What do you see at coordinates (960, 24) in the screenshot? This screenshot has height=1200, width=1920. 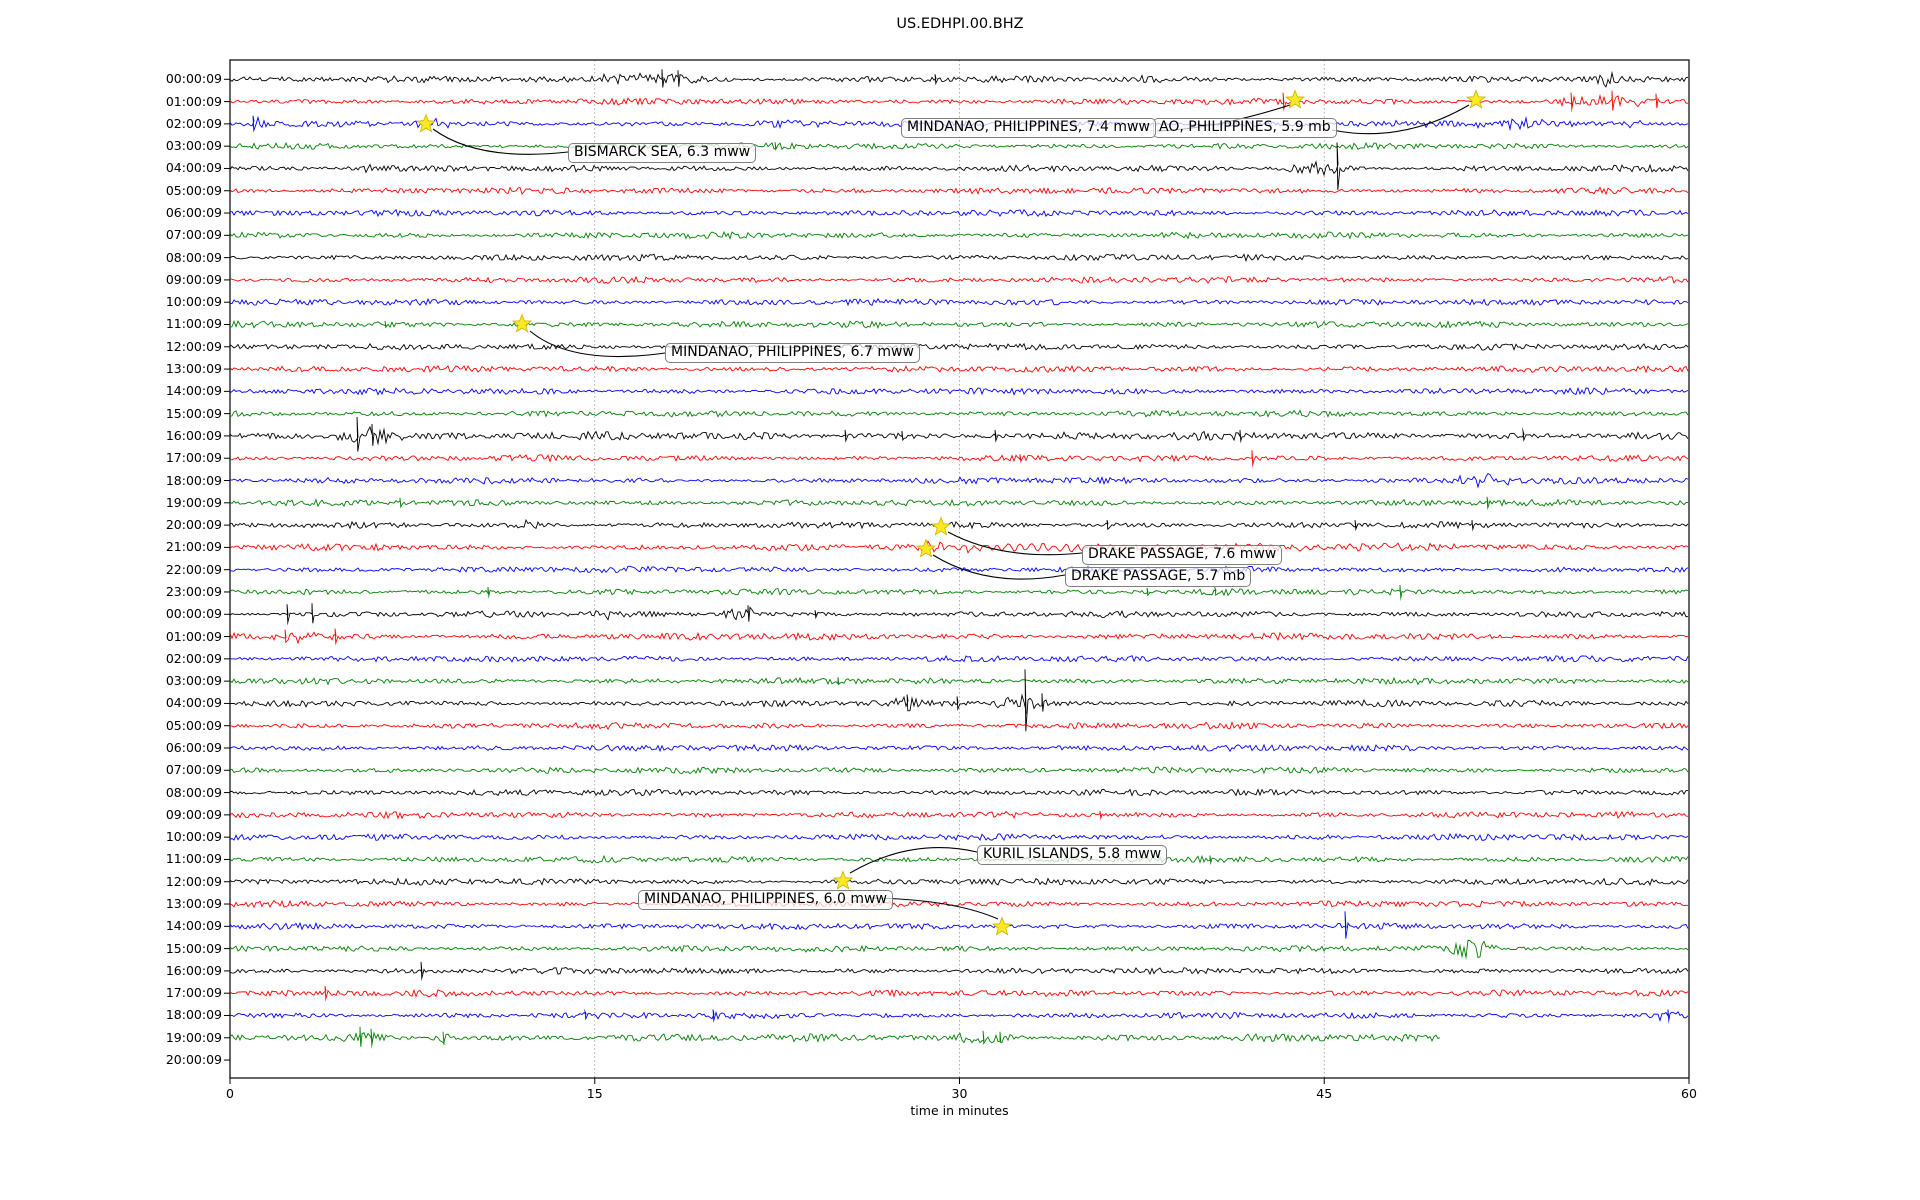 I see `chart-title: US.EDHPI.00.BHZ` at bounding box center [960, 24].